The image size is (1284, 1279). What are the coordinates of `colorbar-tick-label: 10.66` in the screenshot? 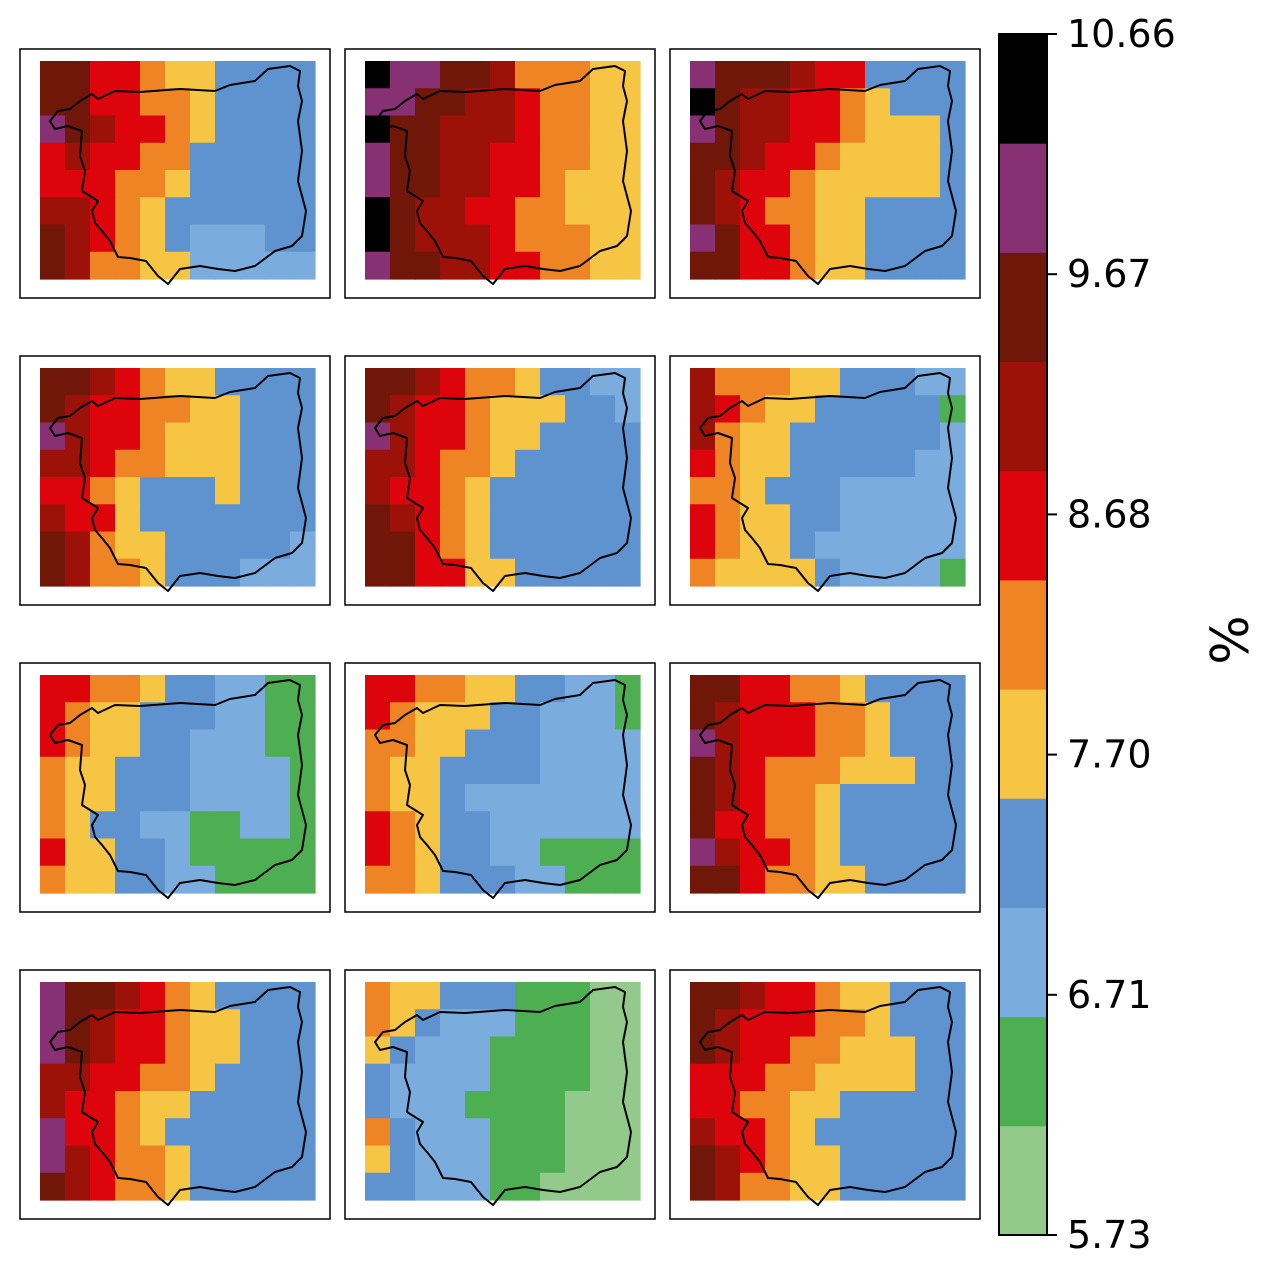 It's located at (1121, 34).